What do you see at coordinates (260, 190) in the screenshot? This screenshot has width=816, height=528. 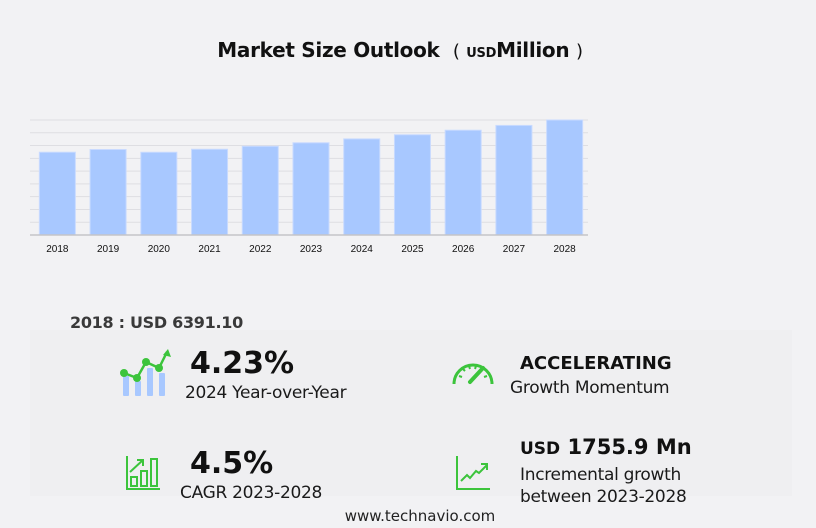 I see `bar-2022` at bounding box center [260, 190].